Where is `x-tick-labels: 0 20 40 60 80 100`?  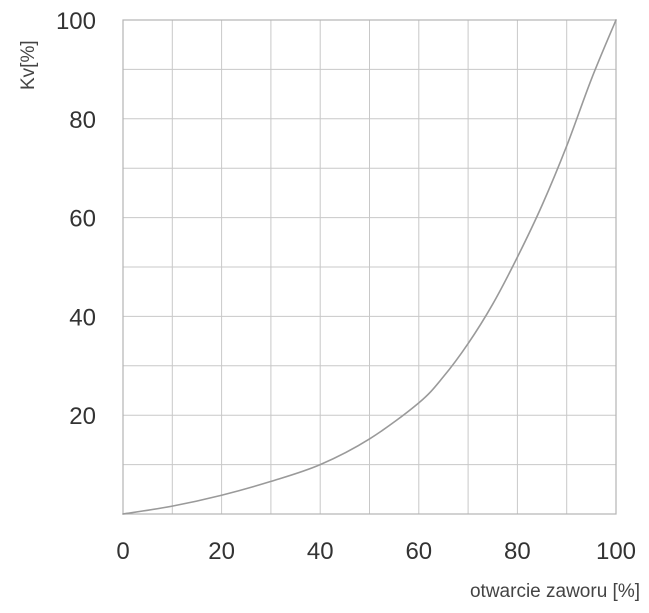
x-tick-labels: 0 20 40 60 80 100 is located at coordinates (376, 551).